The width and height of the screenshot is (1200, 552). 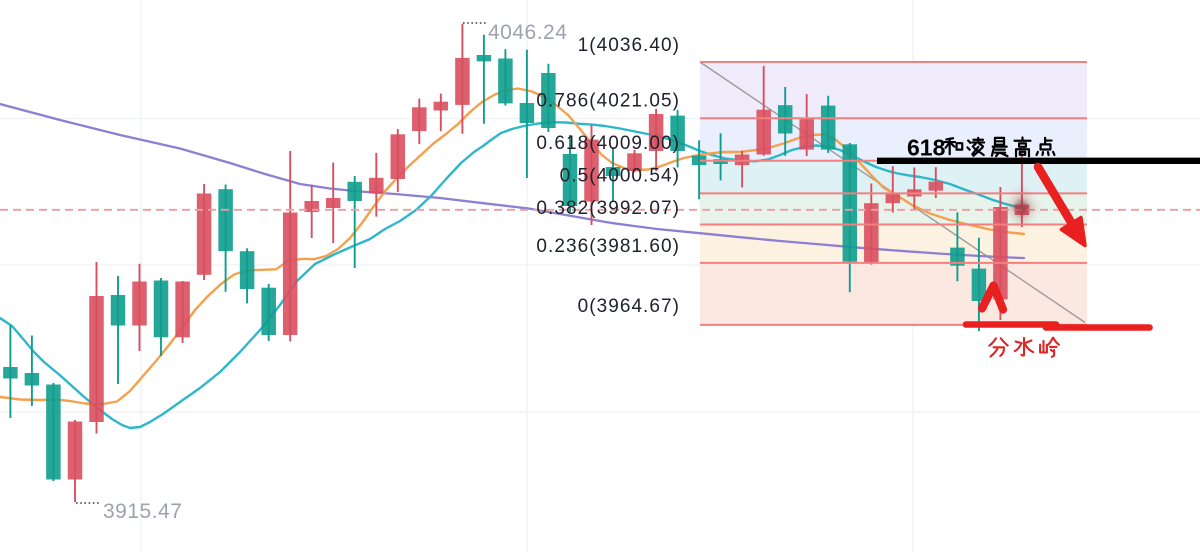 I want to click on svg-text: 1(4036.40), so click(x=629, y=45).